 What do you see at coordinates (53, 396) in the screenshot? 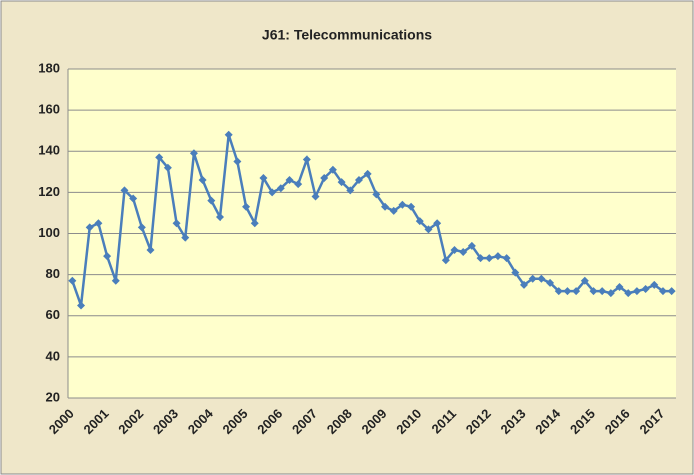
I see `y-tick-label: 20` at bounding box center [53, 396].